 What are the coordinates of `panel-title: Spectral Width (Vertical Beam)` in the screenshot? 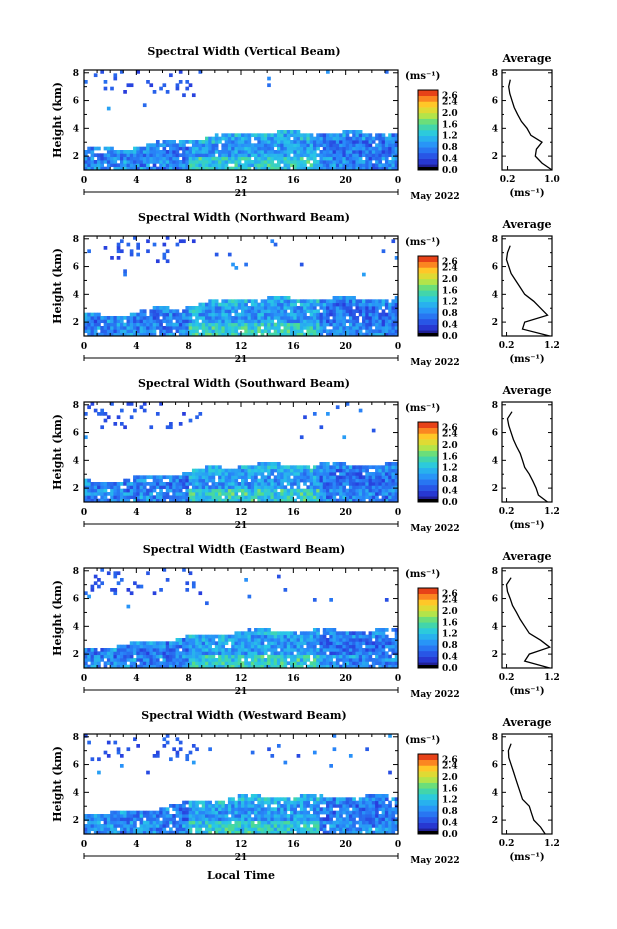 It's located at (243, 51).